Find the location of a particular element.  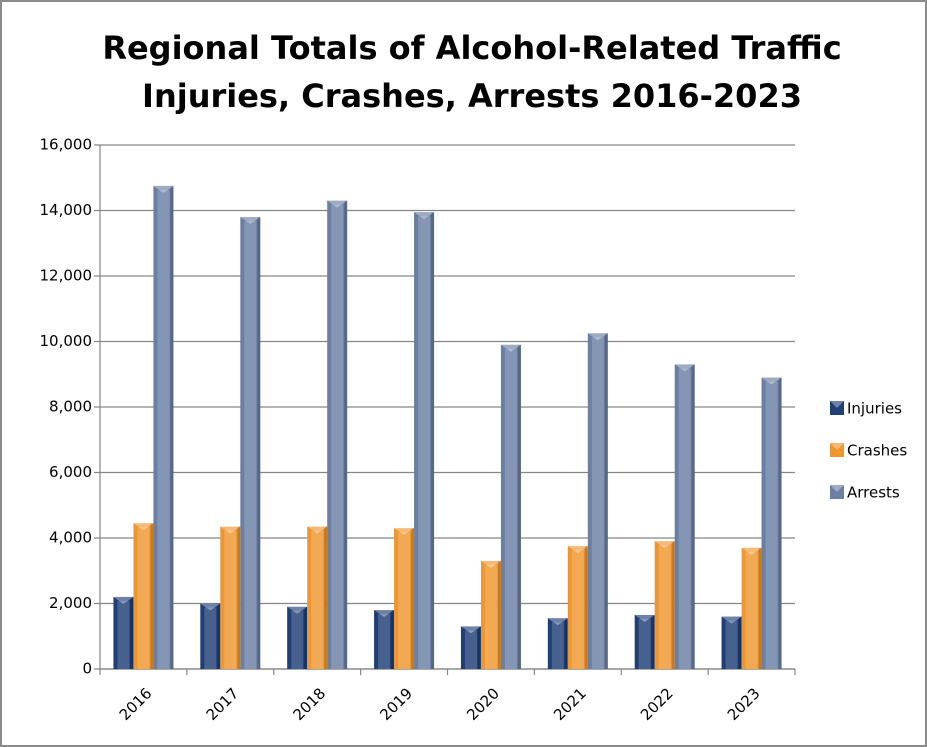

y-tick-label: 8,000 is located at coordinates (70, 407).